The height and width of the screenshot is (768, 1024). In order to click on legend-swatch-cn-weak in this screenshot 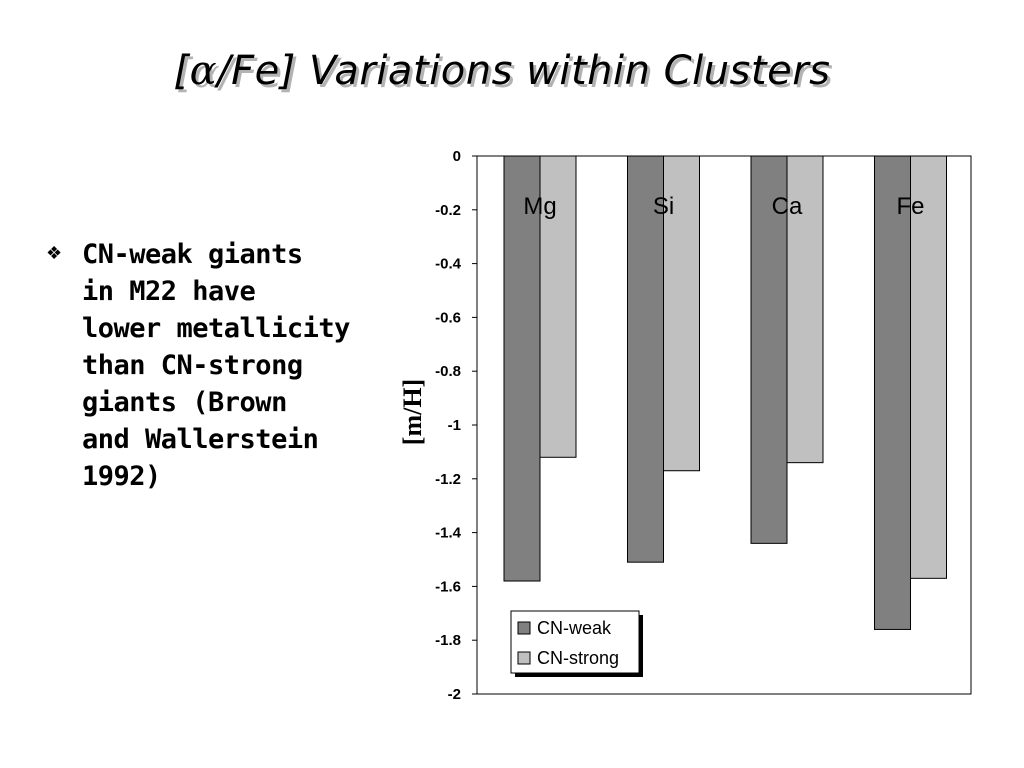, I will do `click(524, 628)`.